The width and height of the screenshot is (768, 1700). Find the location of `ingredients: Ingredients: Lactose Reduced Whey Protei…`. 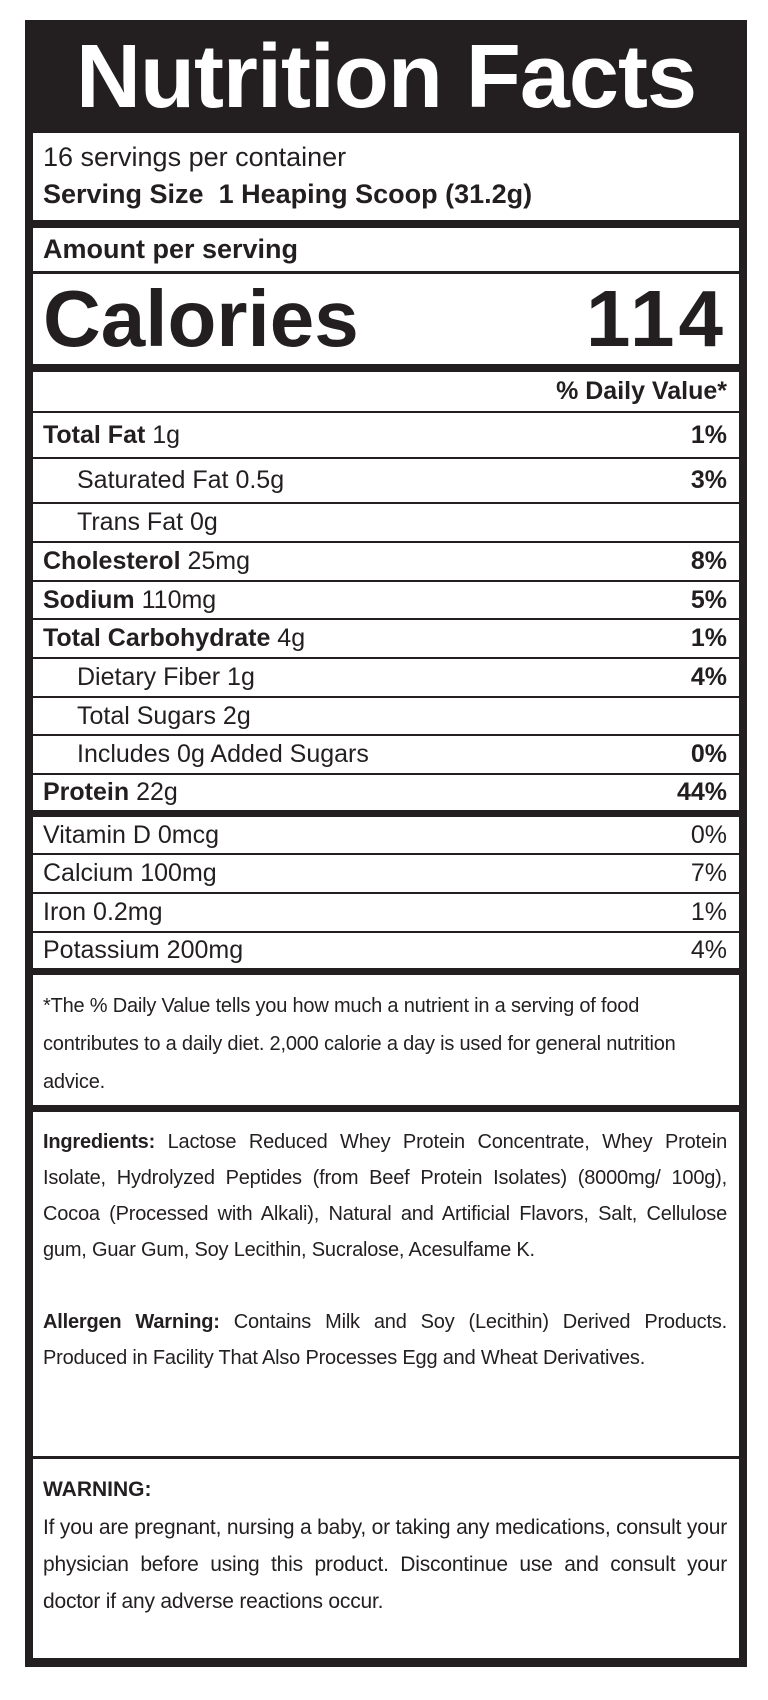

ingredients: Ingredients: Lactose Reduced Whey Protei… is located at coordinates (385, 1196).